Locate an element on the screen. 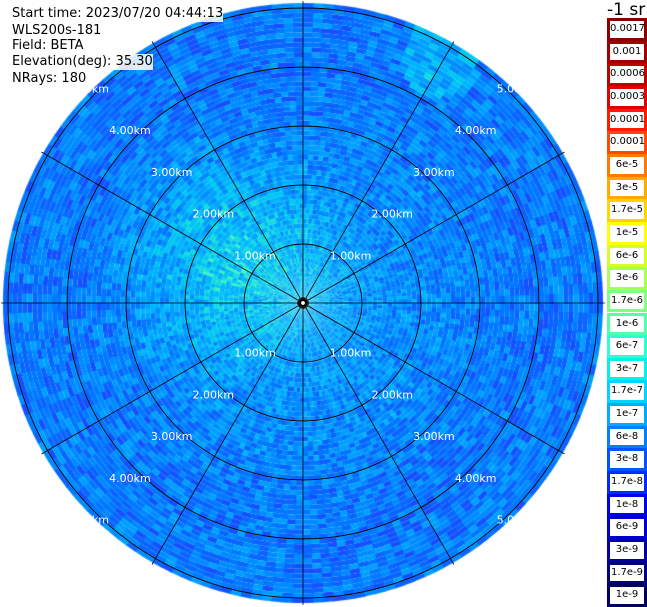 This screenshot has height=607, width=647. colorbar-label: 0.0006 is located at coordinates (627, 74).